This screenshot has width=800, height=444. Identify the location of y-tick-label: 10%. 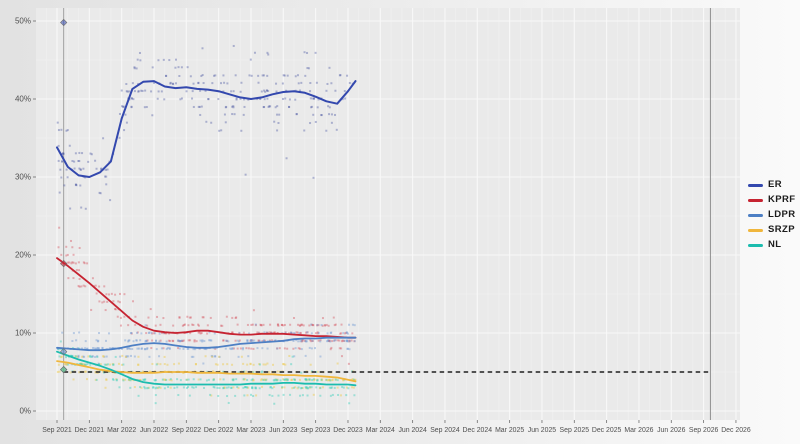
(23, 333).